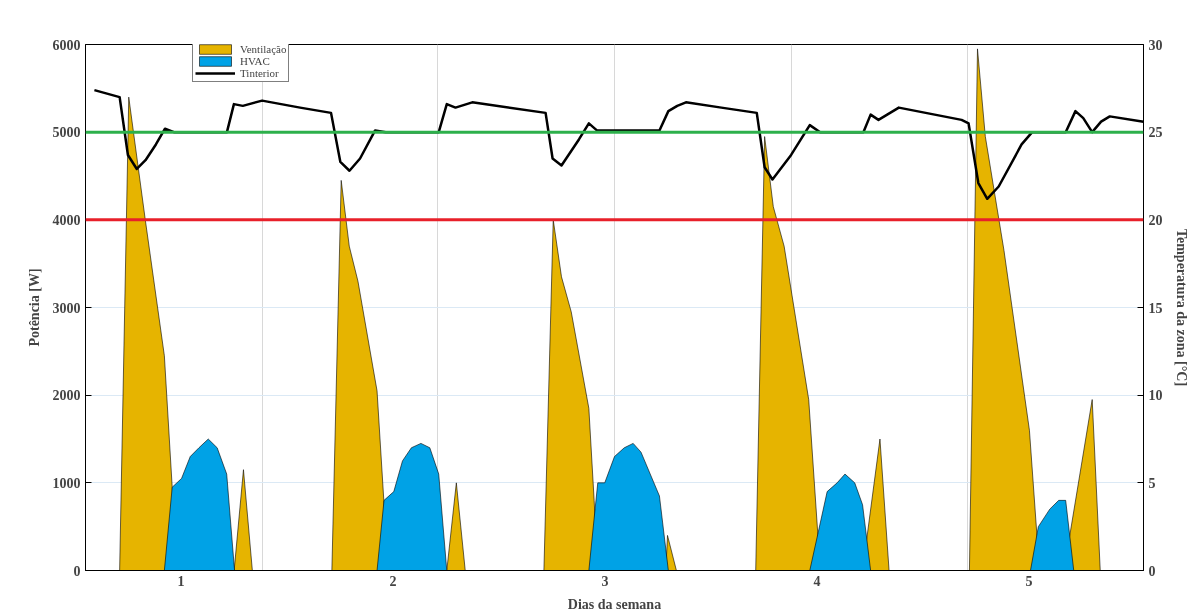  Describe the element at coordinates (34, 307) in the screenshot. I see `y-axis-title: Potência [W]` at that location.